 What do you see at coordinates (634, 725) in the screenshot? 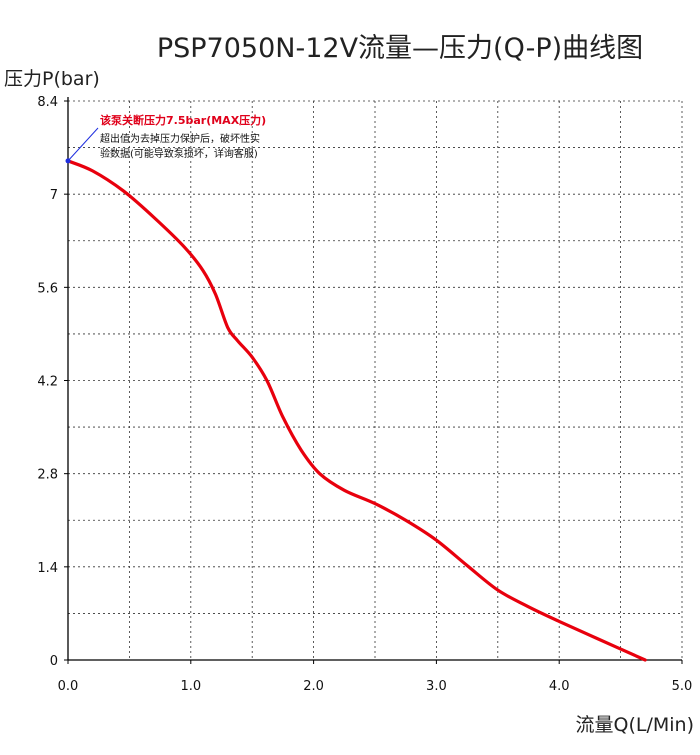
I see `x-axis-label: 流量Q(L/Min)` at bounding box center [634, 725].